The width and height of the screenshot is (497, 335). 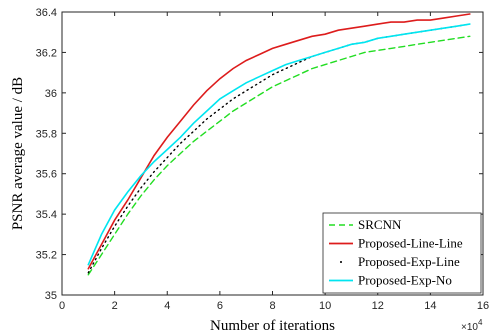 What do you see at coordinates (46, 53) in the screenshot?
I see `y-tick-label: 36.2` at bounding box center [46, 53].